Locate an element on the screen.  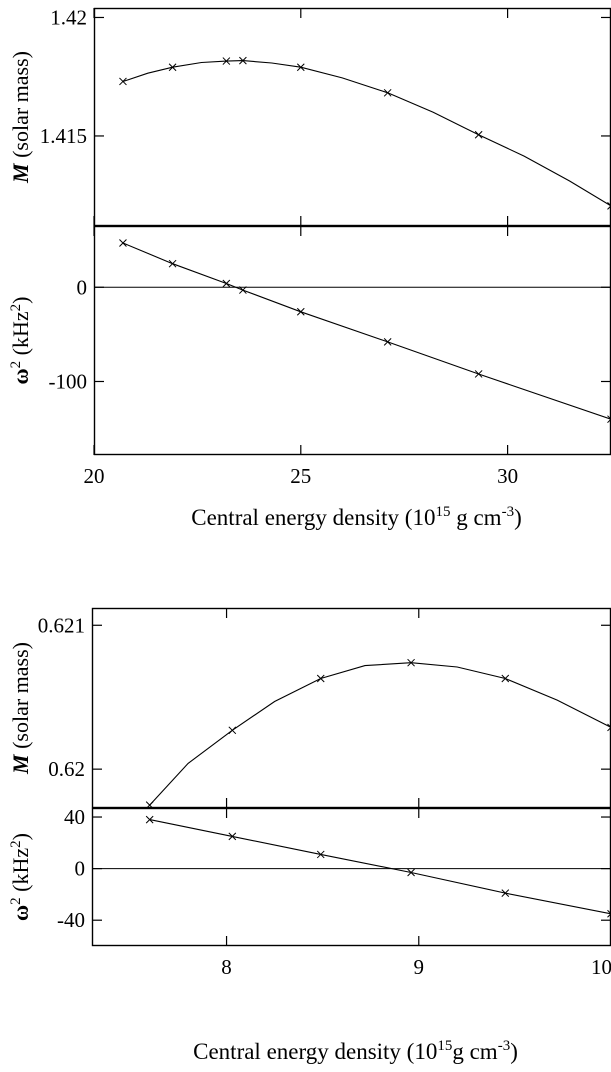
y-tick-label: 1.415 is located at coordinates (63, 136).